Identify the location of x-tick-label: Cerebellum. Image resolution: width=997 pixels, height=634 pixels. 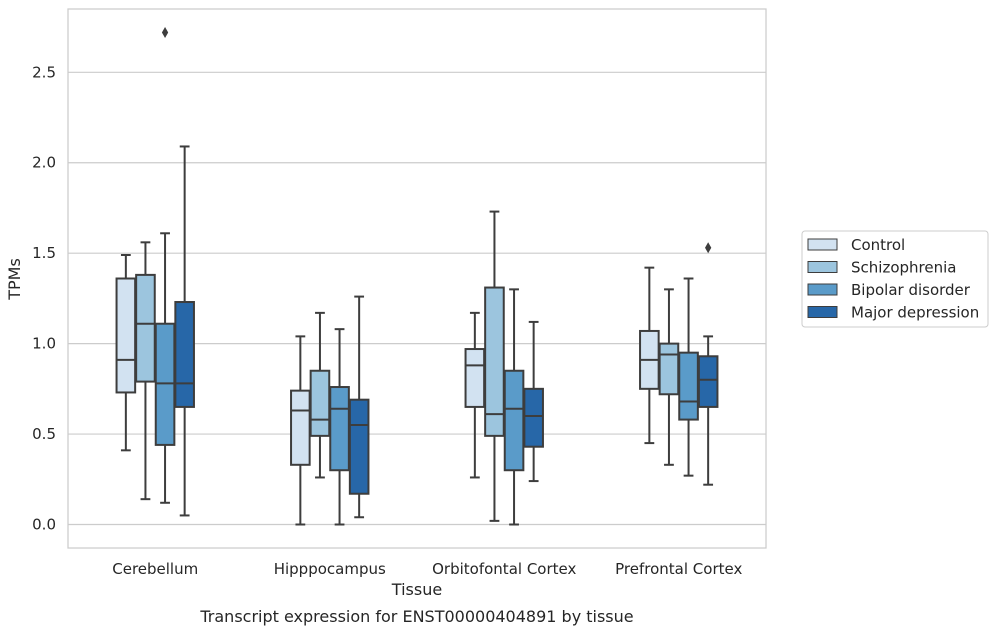
(155, 569).